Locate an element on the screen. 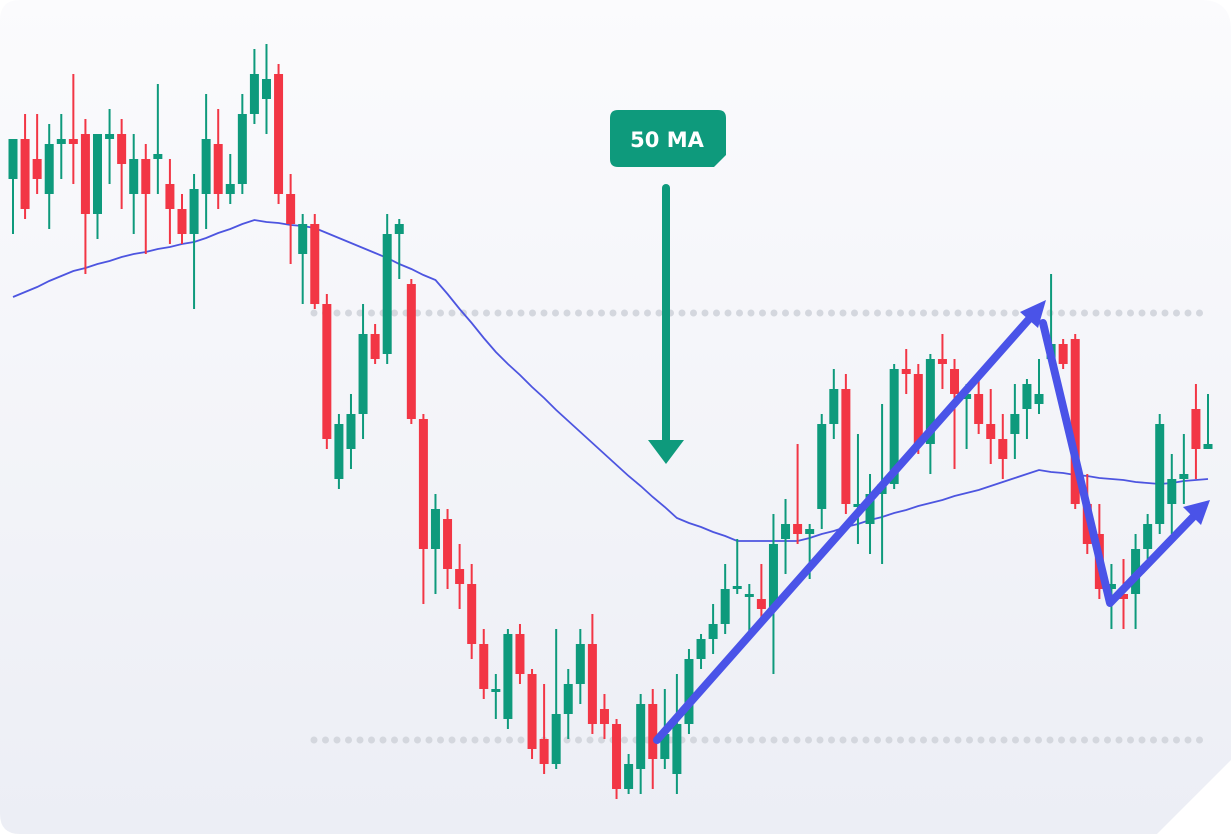 The image size is (1231, 834). trend-arrow is located at coordinates (1119, 463).